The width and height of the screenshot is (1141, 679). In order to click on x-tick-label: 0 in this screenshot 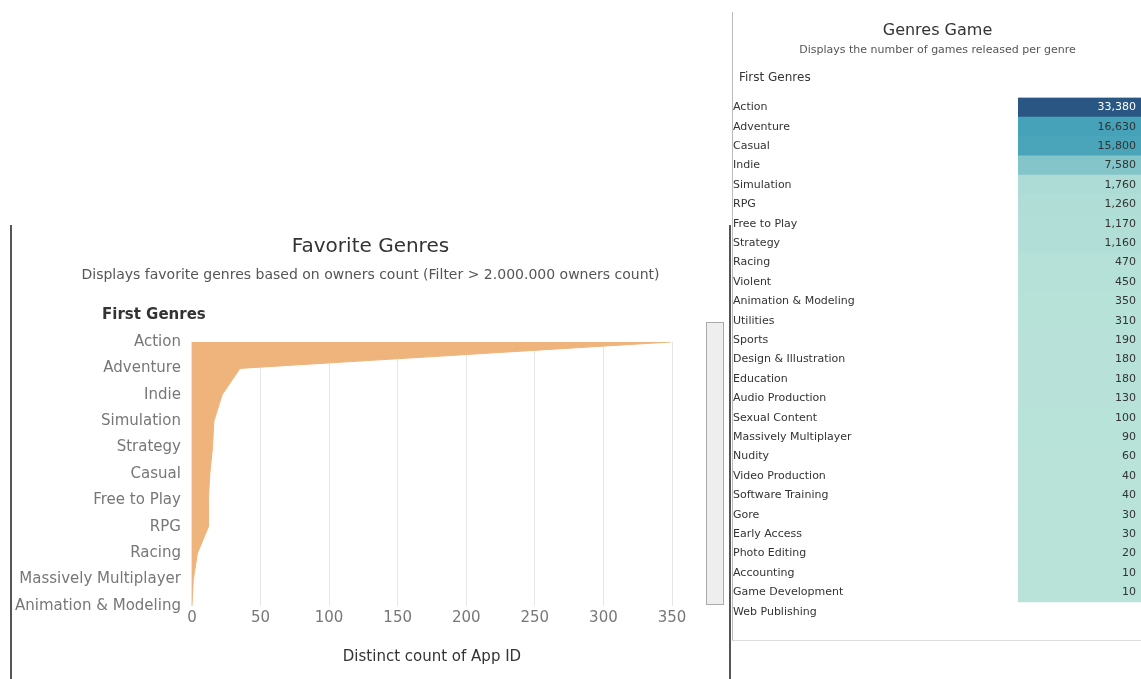, I will do `click(192, 616)`.